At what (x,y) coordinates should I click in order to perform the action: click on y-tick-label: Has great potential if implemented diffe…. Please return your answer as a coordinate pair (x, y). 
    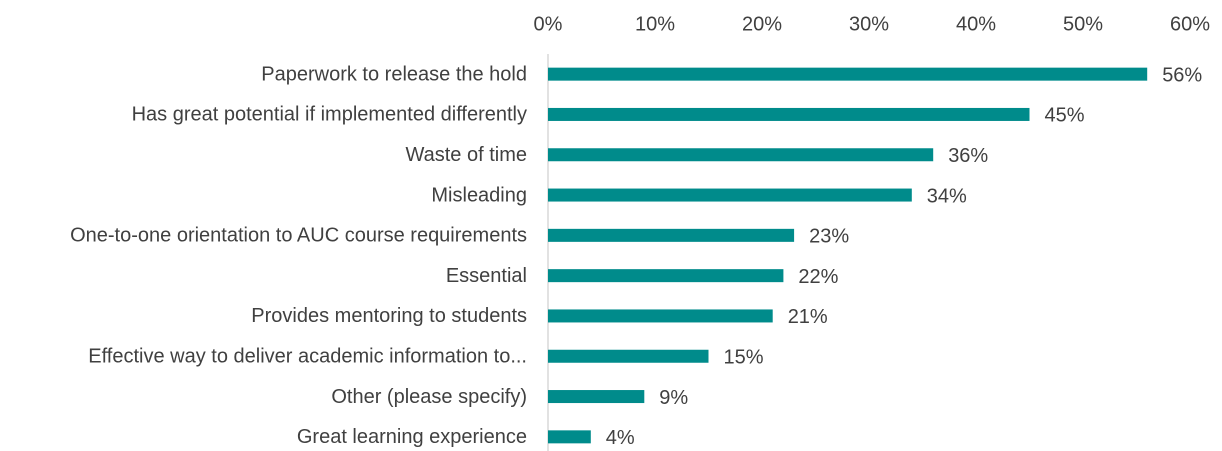
    Looking at the image, I should click on (329, 115).